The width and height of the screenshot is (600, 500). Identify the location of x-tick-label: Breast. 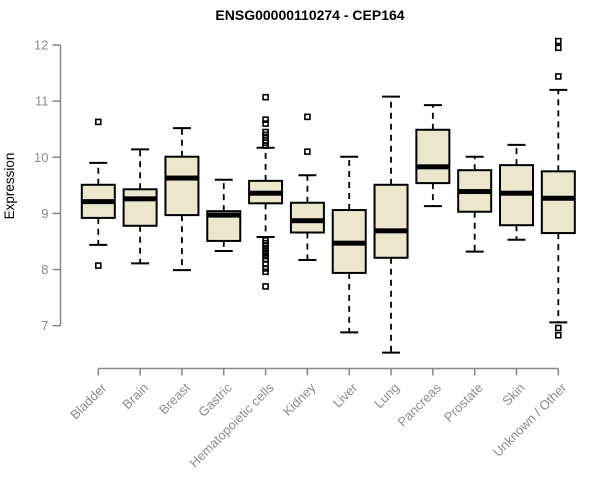
(174, 398).